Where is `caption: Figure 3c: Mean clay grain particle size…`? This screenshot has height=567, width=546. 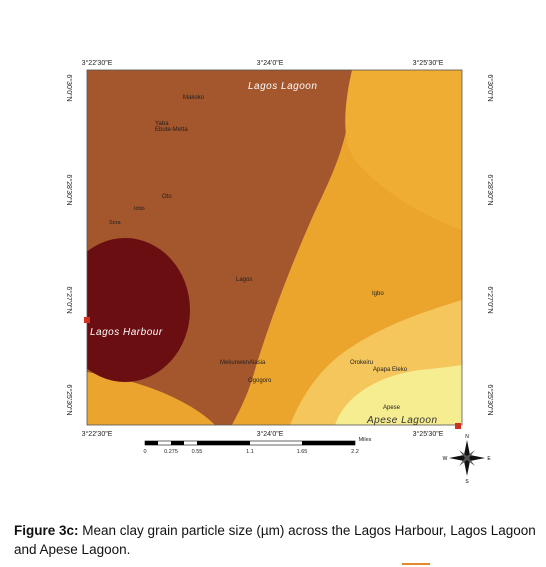 caption: Figure 3c: Mean clay grain particle size… is located at coordinates (275, 540).